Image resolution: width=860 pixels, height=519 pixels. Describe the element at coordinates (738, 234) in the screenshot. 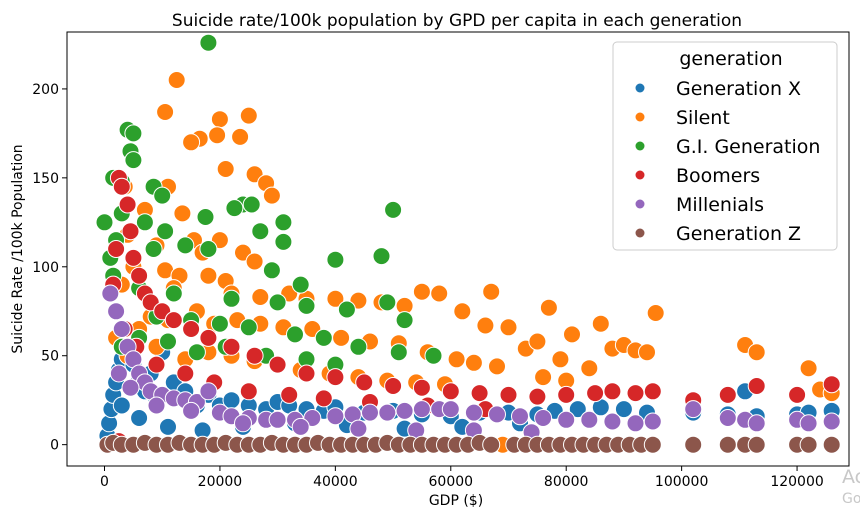

I see `legend-label-generation-z: Generation Z` at that location.